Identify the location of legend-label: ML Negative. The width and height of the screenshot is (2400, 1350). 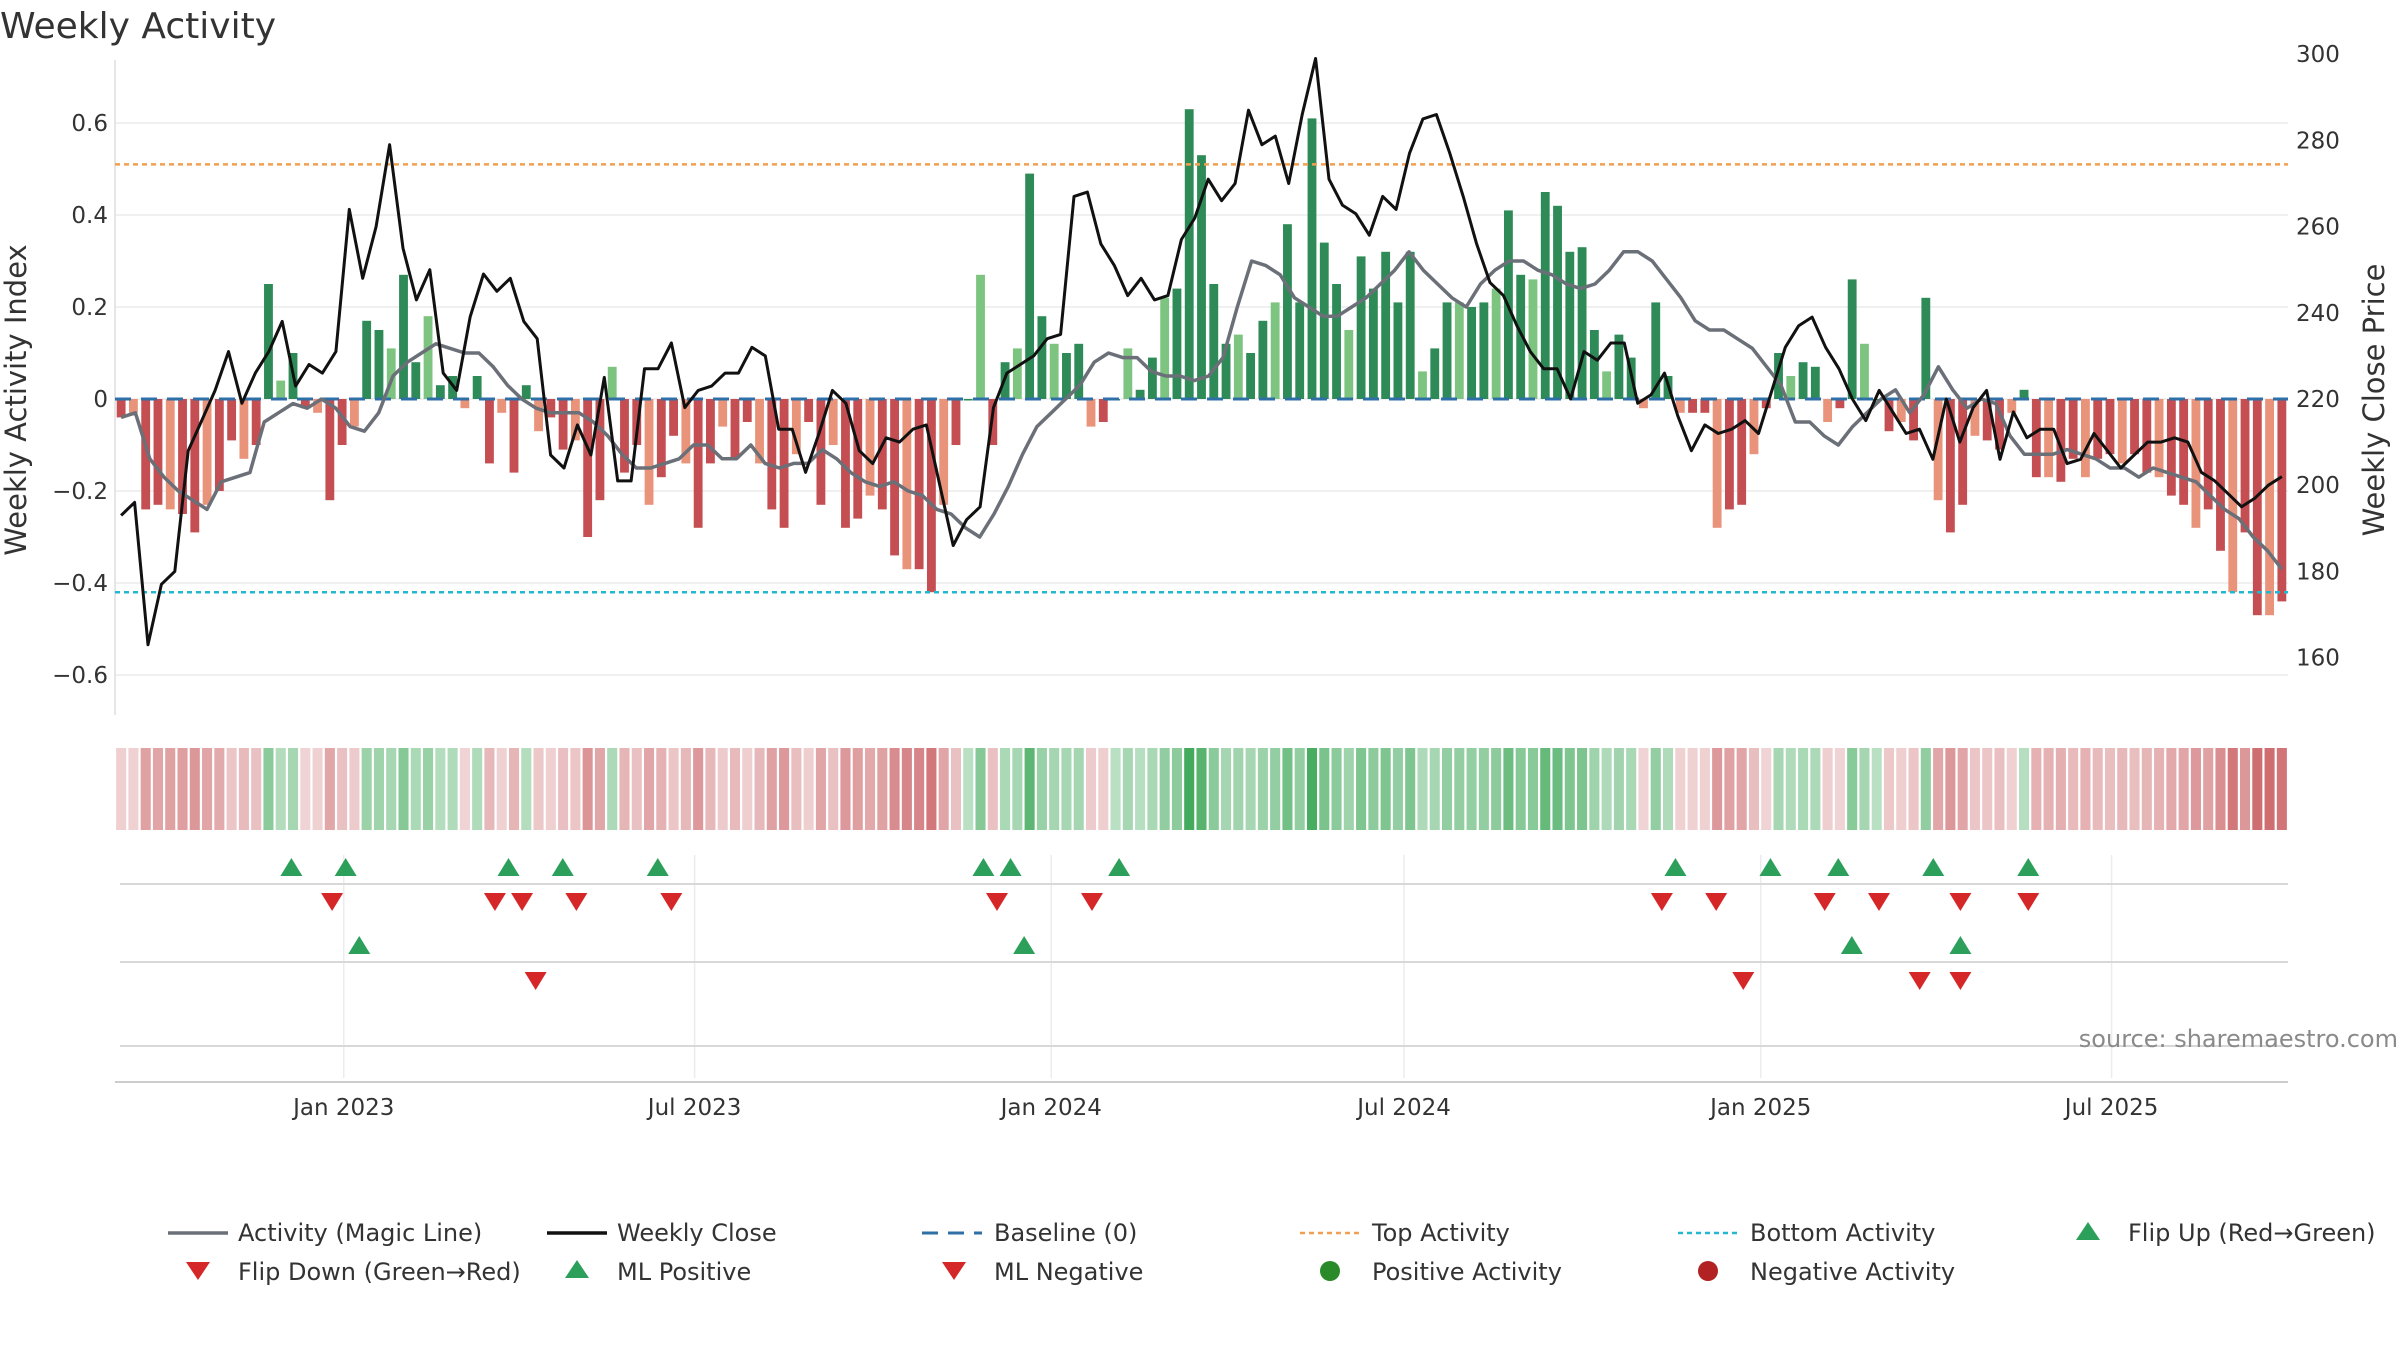
(1068, 1272).